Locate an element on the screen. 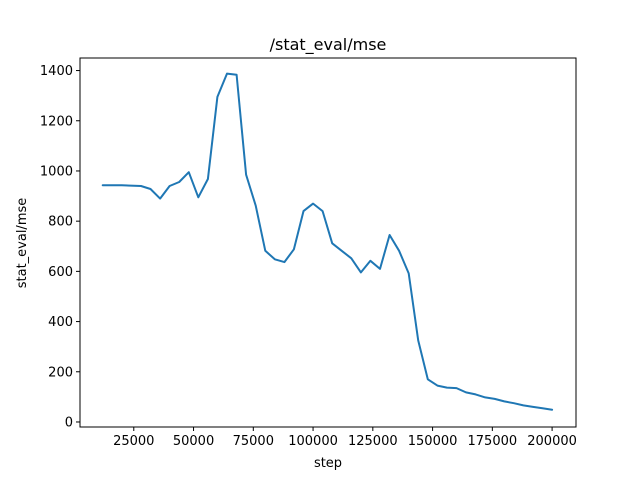 The image size is (640, 480). y-tick-label: 1200 is located at coordinates (56, 121).